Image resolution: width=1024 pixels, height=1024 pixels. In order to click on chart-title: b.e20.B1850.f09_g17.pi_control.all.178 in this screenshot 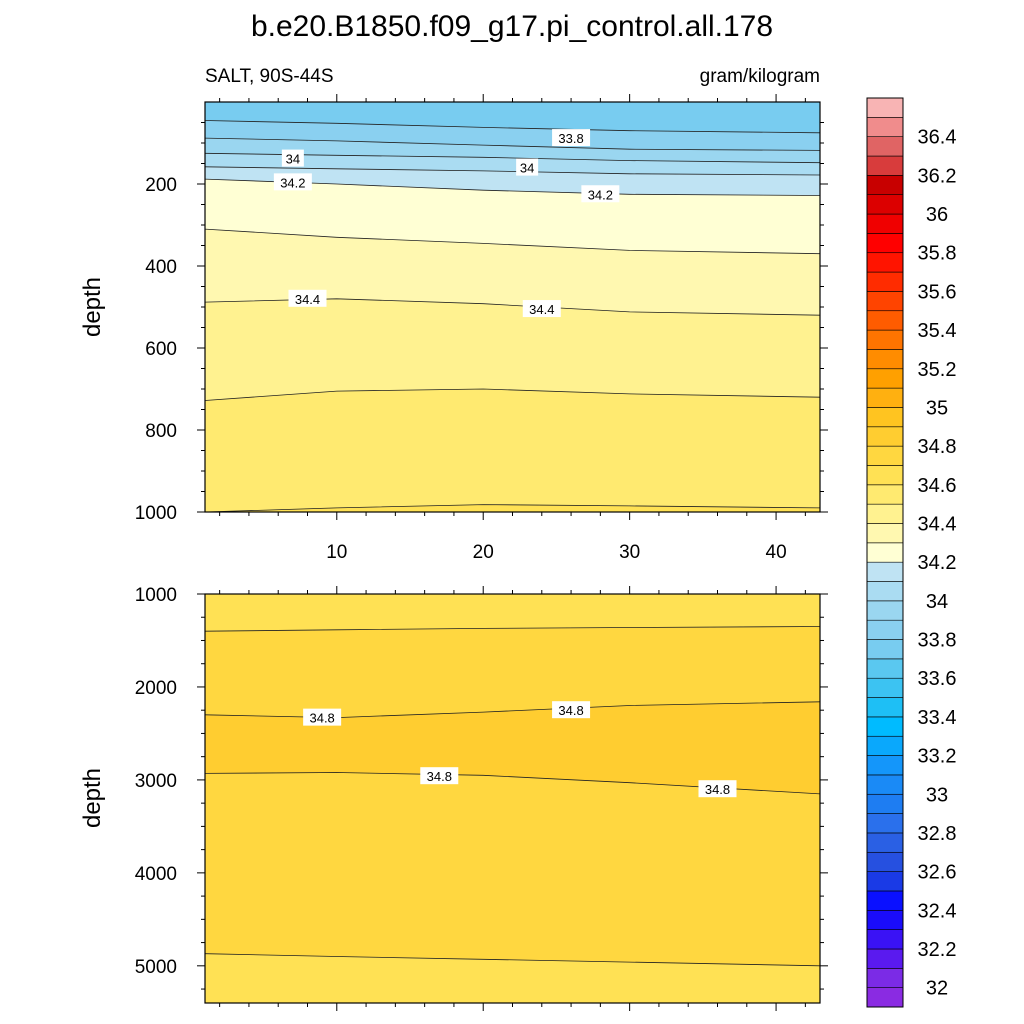, I will do `click(512, 26)`.